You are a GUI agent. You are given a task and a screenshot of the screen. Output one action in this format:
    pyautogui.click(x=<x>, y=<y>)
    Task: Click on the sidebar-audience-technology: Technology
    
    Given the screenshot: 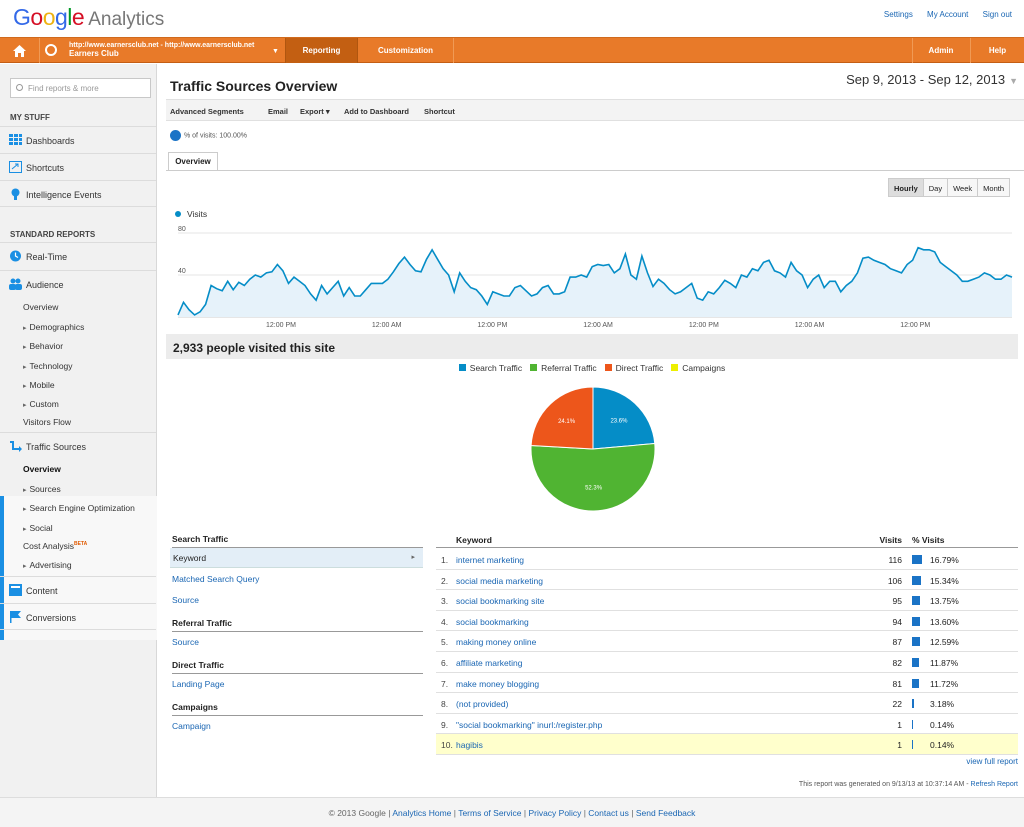 What is the action you would take?
    pyautogui.click(x=48, y=366)
    